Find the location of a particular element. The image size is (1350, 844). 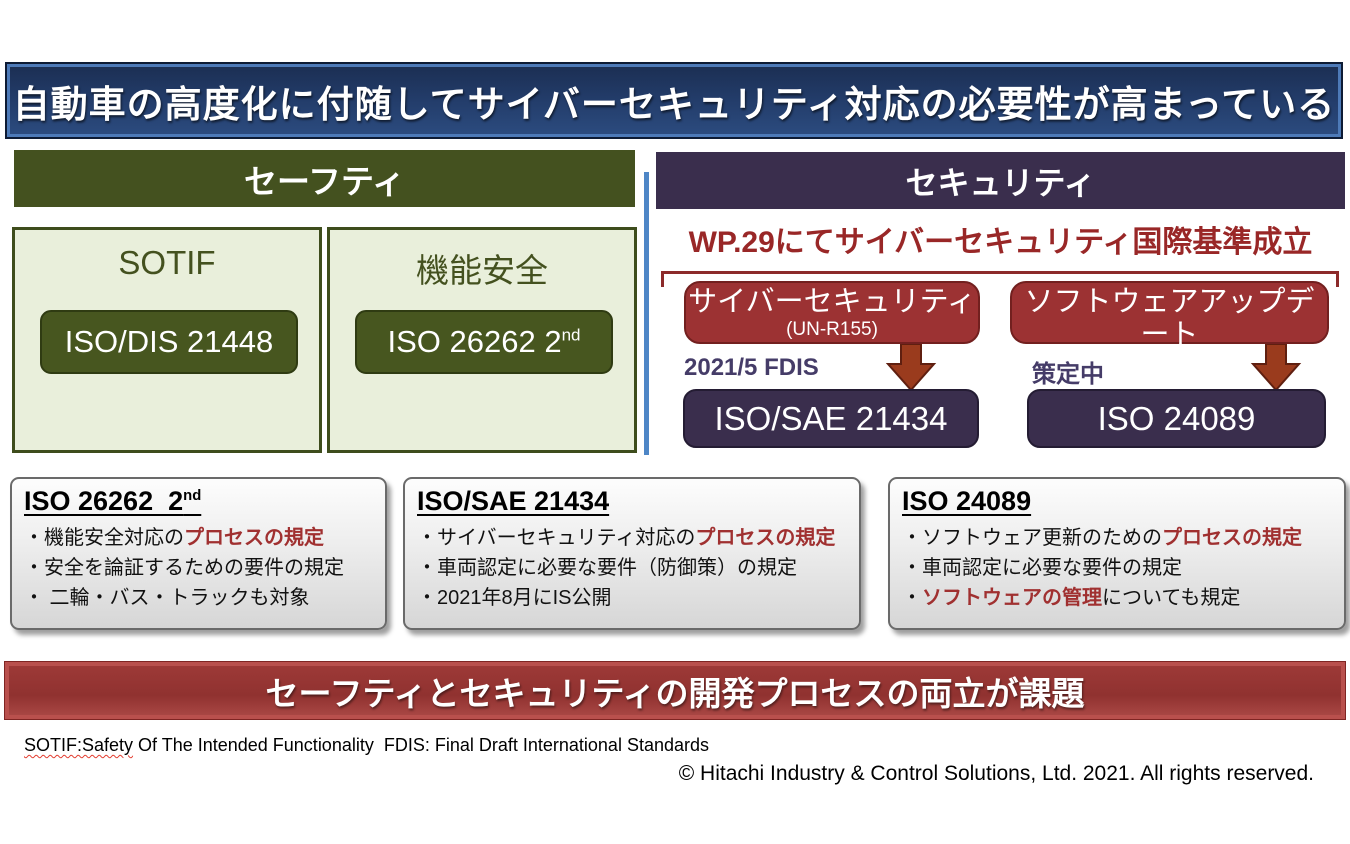

wp29-subtitle: WP.29にてサイバーセキュリティ国際基準成立 is located at coordinates (1000, 242).